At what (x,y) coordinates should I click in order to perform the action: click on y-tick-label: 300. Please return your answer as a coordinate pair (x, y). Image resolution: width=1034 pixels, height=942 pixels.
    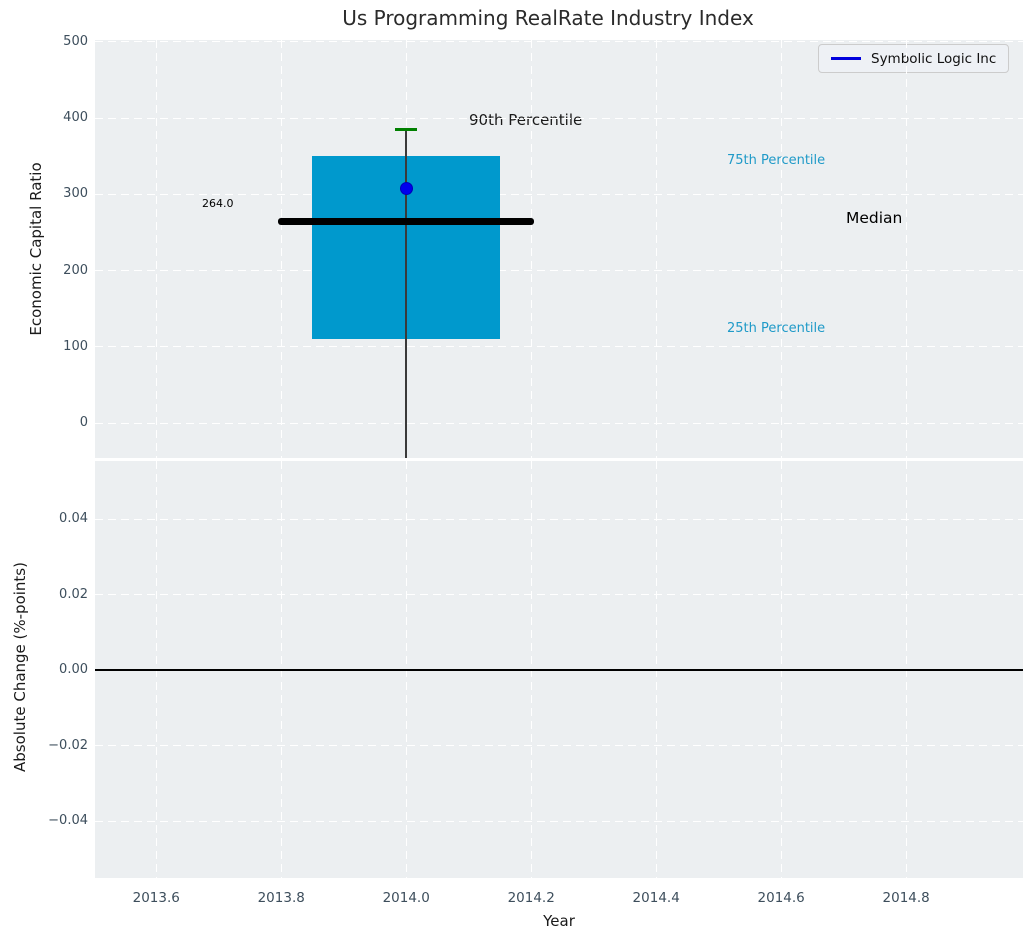
    Looking at the image, I should click on (75, 194).